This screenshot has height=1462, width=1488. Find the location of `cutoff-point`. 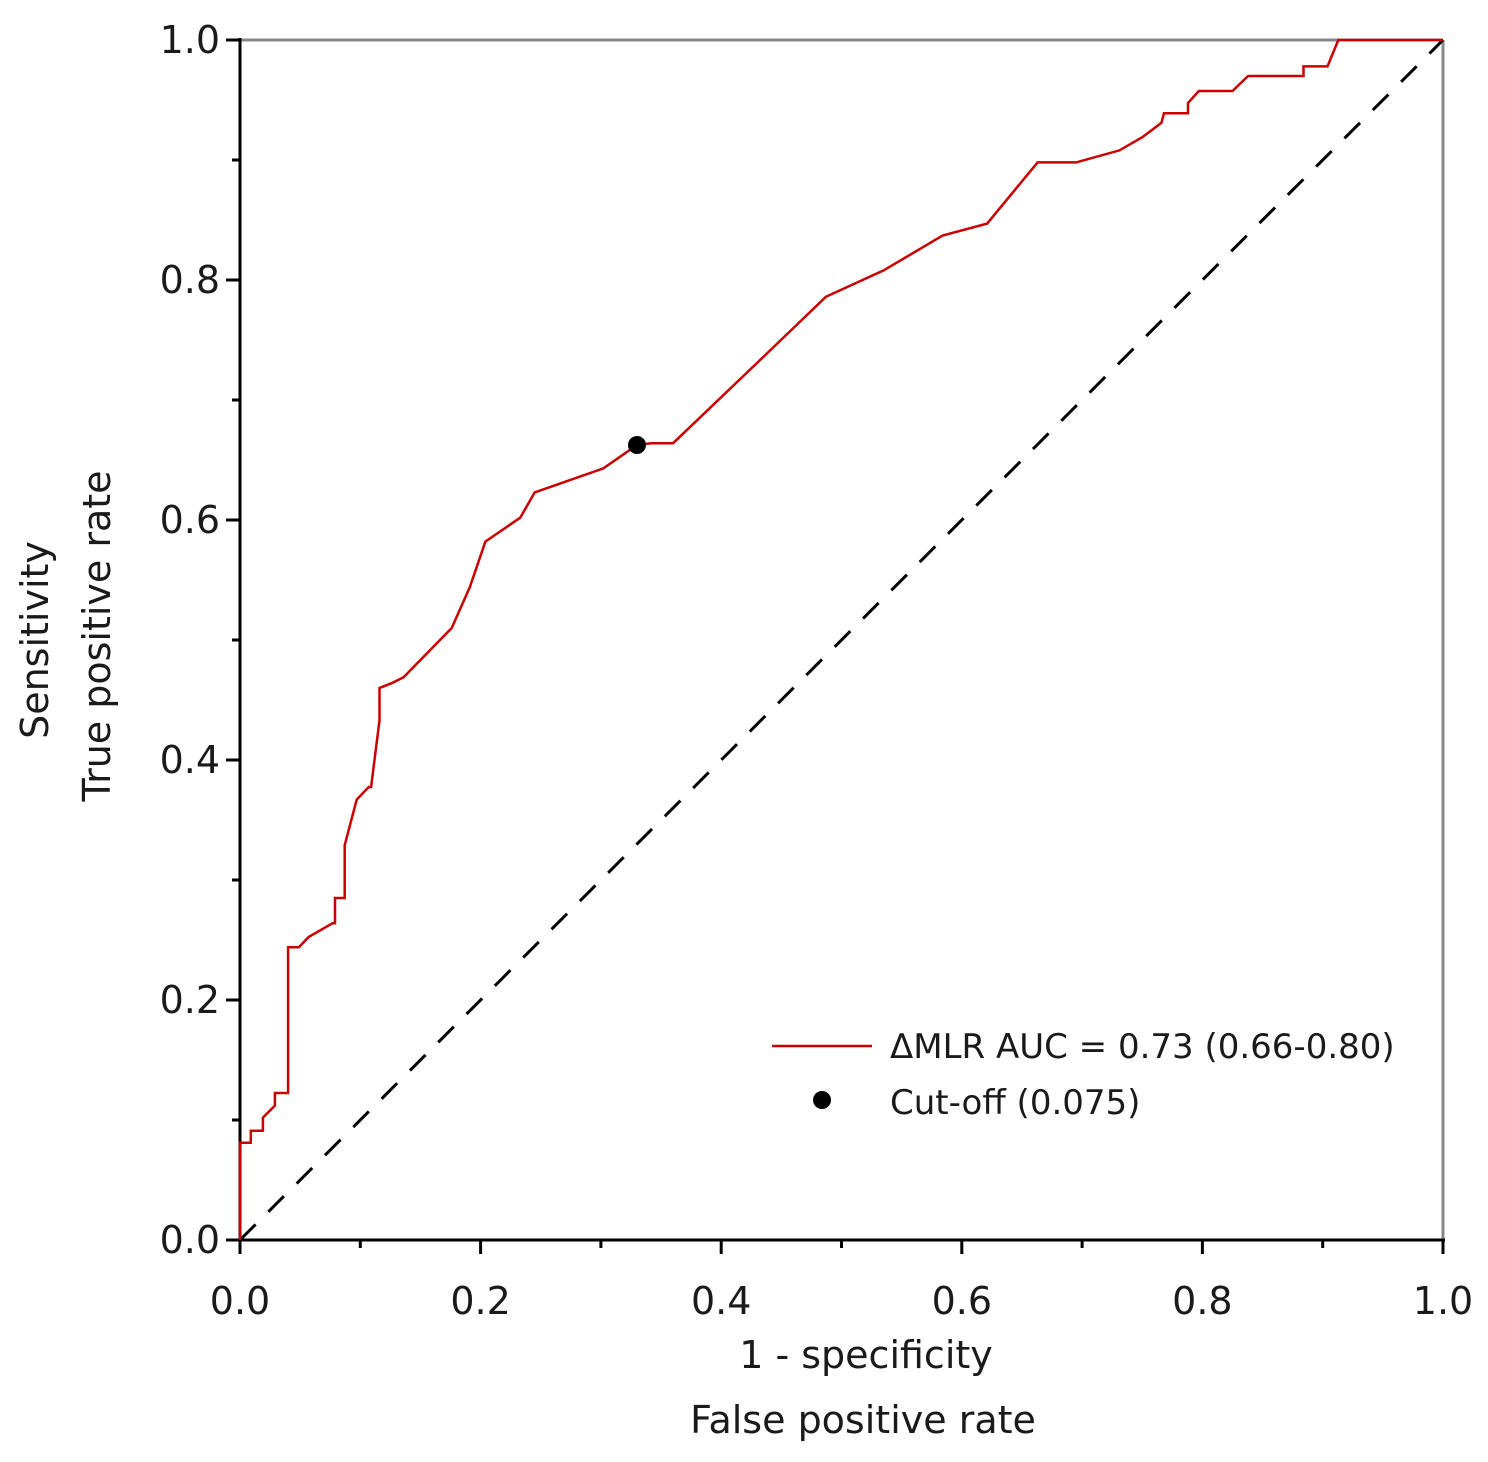

cutoff-point is located at coordinates (636, 445).